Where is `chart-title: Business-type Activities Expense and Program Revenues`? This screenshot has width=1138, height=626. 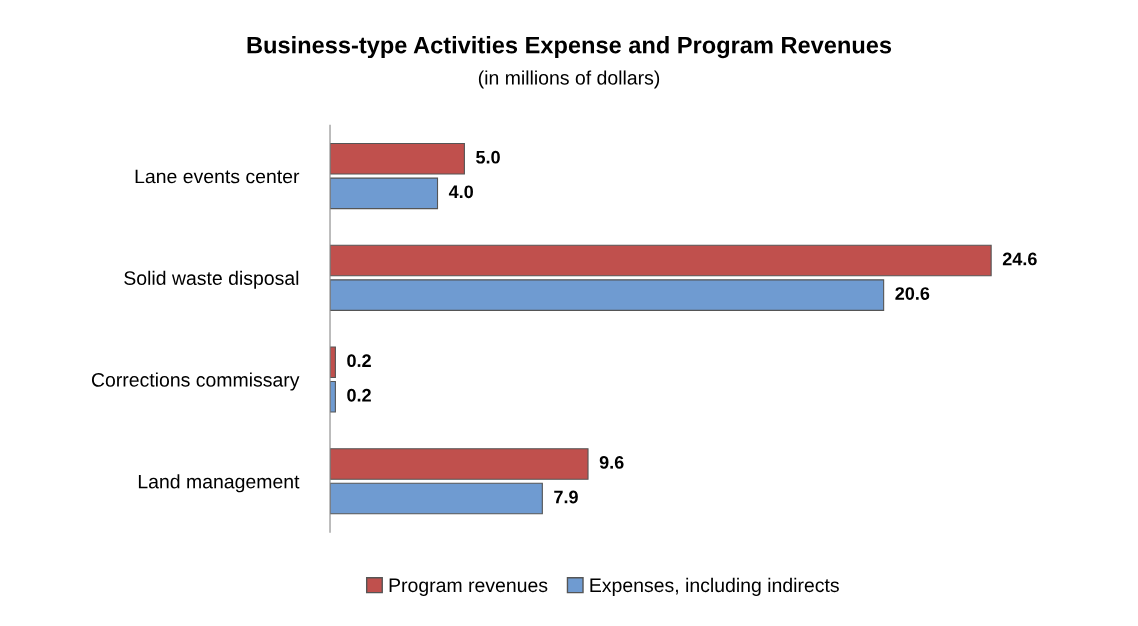 chart-title: Business-type Activities Expense and Program Revenues is located at coordinates (569, 47).